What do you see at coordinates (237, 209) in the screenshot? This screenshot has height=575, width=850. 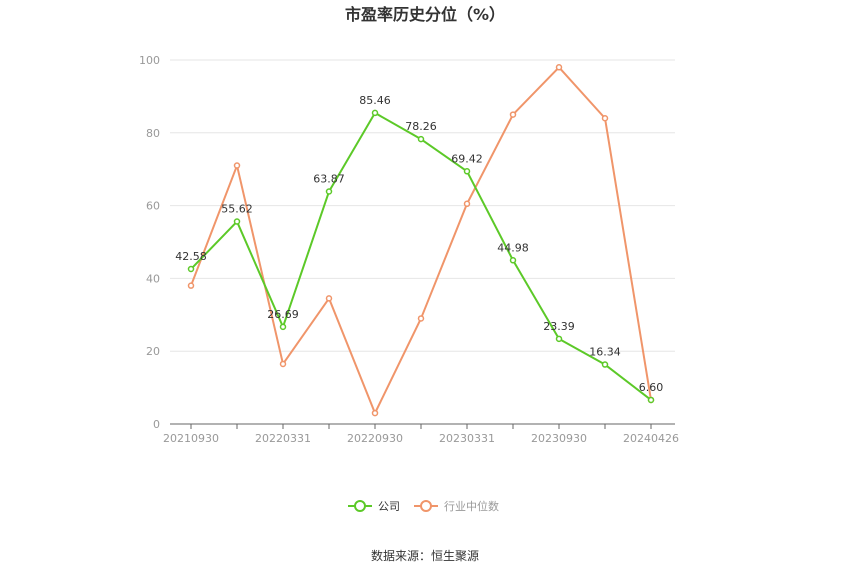 I see `data-label: 55.62` at bounding box center [237, 209].